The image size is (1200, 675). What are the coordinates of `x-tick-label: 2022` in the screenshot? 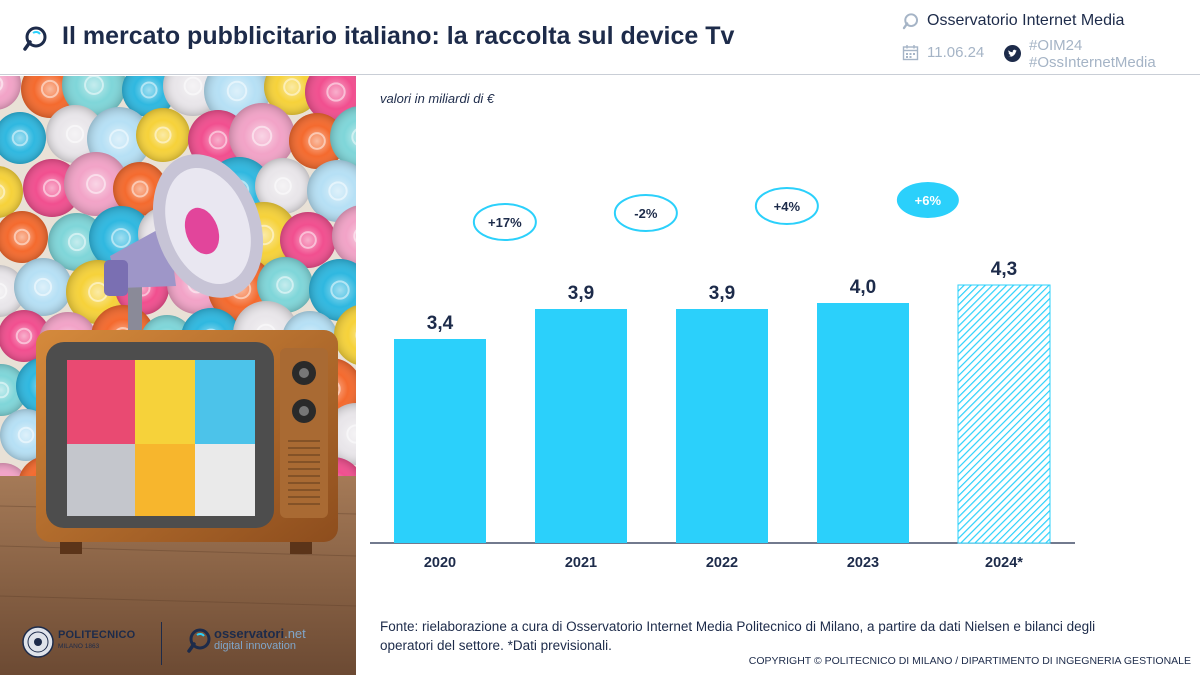 It's located at (722, 563).